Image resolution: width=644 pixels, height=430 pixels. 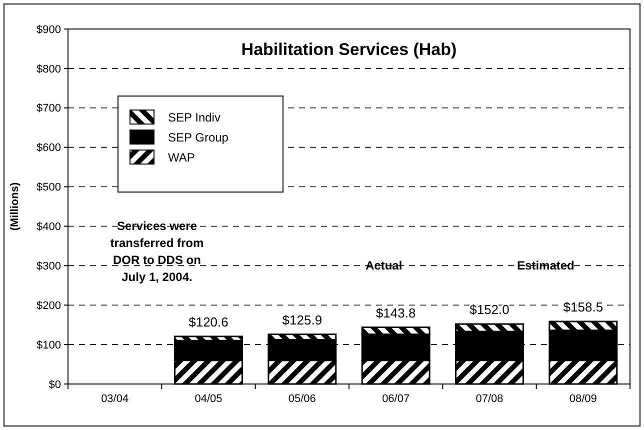 I want to click on y-tick-label: $700, so click(x=48, y=108).